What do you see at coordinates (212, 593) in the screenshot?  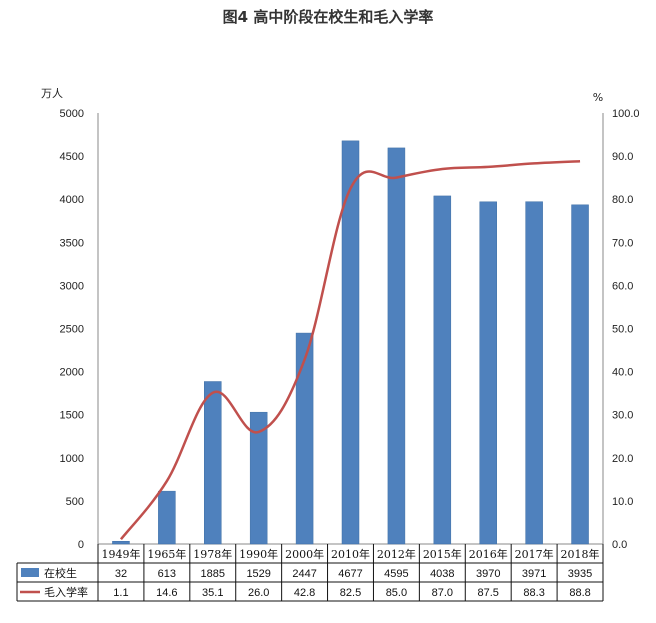 I see `line-data-label: 35.1` at bounding box center [212, 593].